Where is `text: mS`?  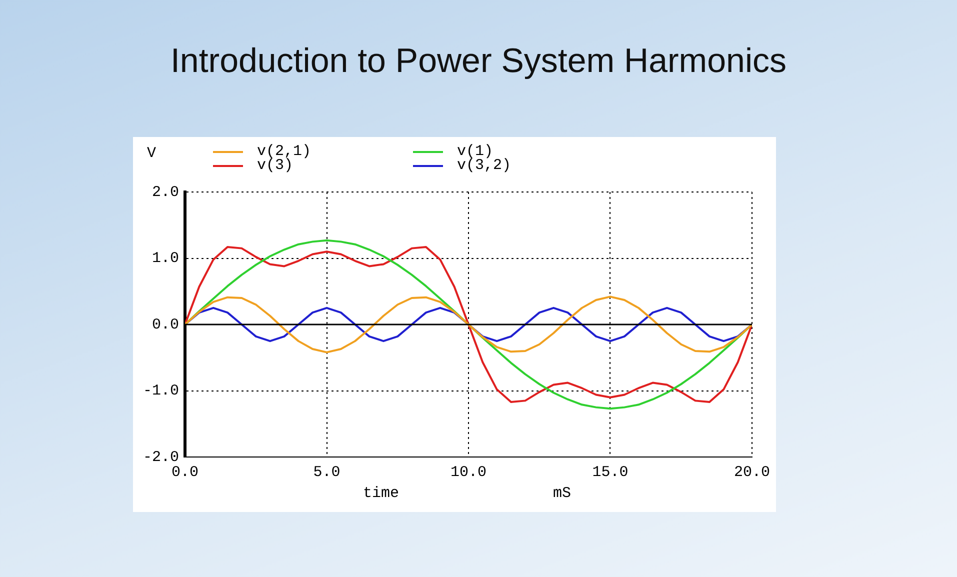 text: mS is located at coordinates (562, 493).